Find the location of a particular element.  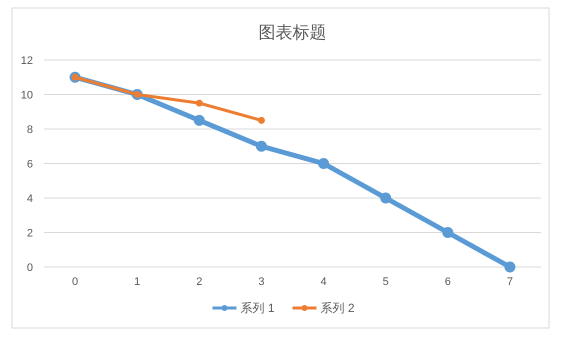

legend-label: 系列 1 is located at coordinates (257, 308).